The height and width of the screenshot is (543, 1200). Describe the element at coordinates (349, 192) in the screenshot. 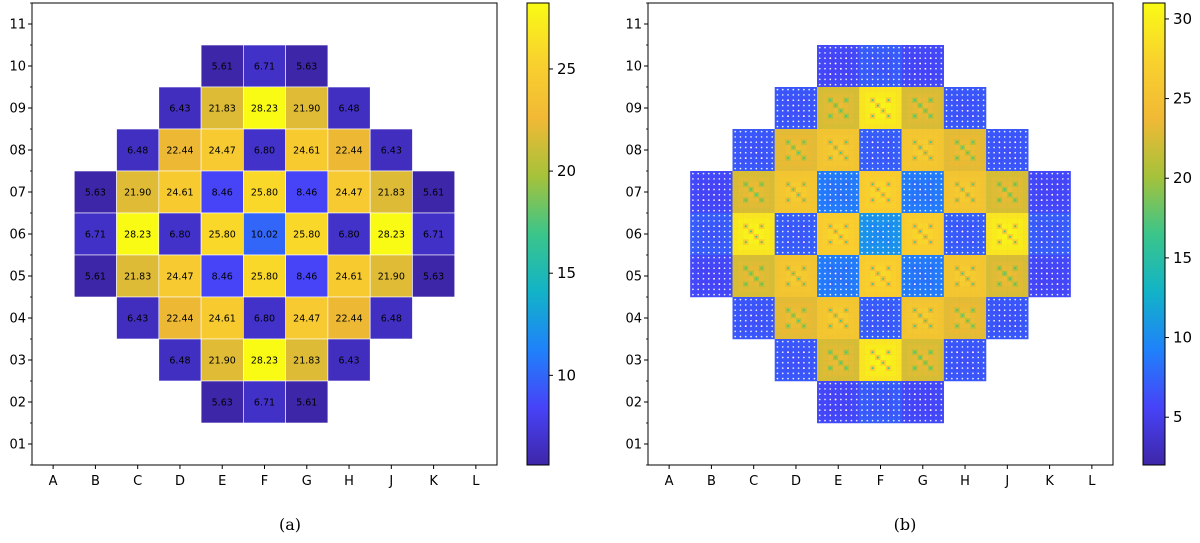

I see `heatmap-cell` at that location.